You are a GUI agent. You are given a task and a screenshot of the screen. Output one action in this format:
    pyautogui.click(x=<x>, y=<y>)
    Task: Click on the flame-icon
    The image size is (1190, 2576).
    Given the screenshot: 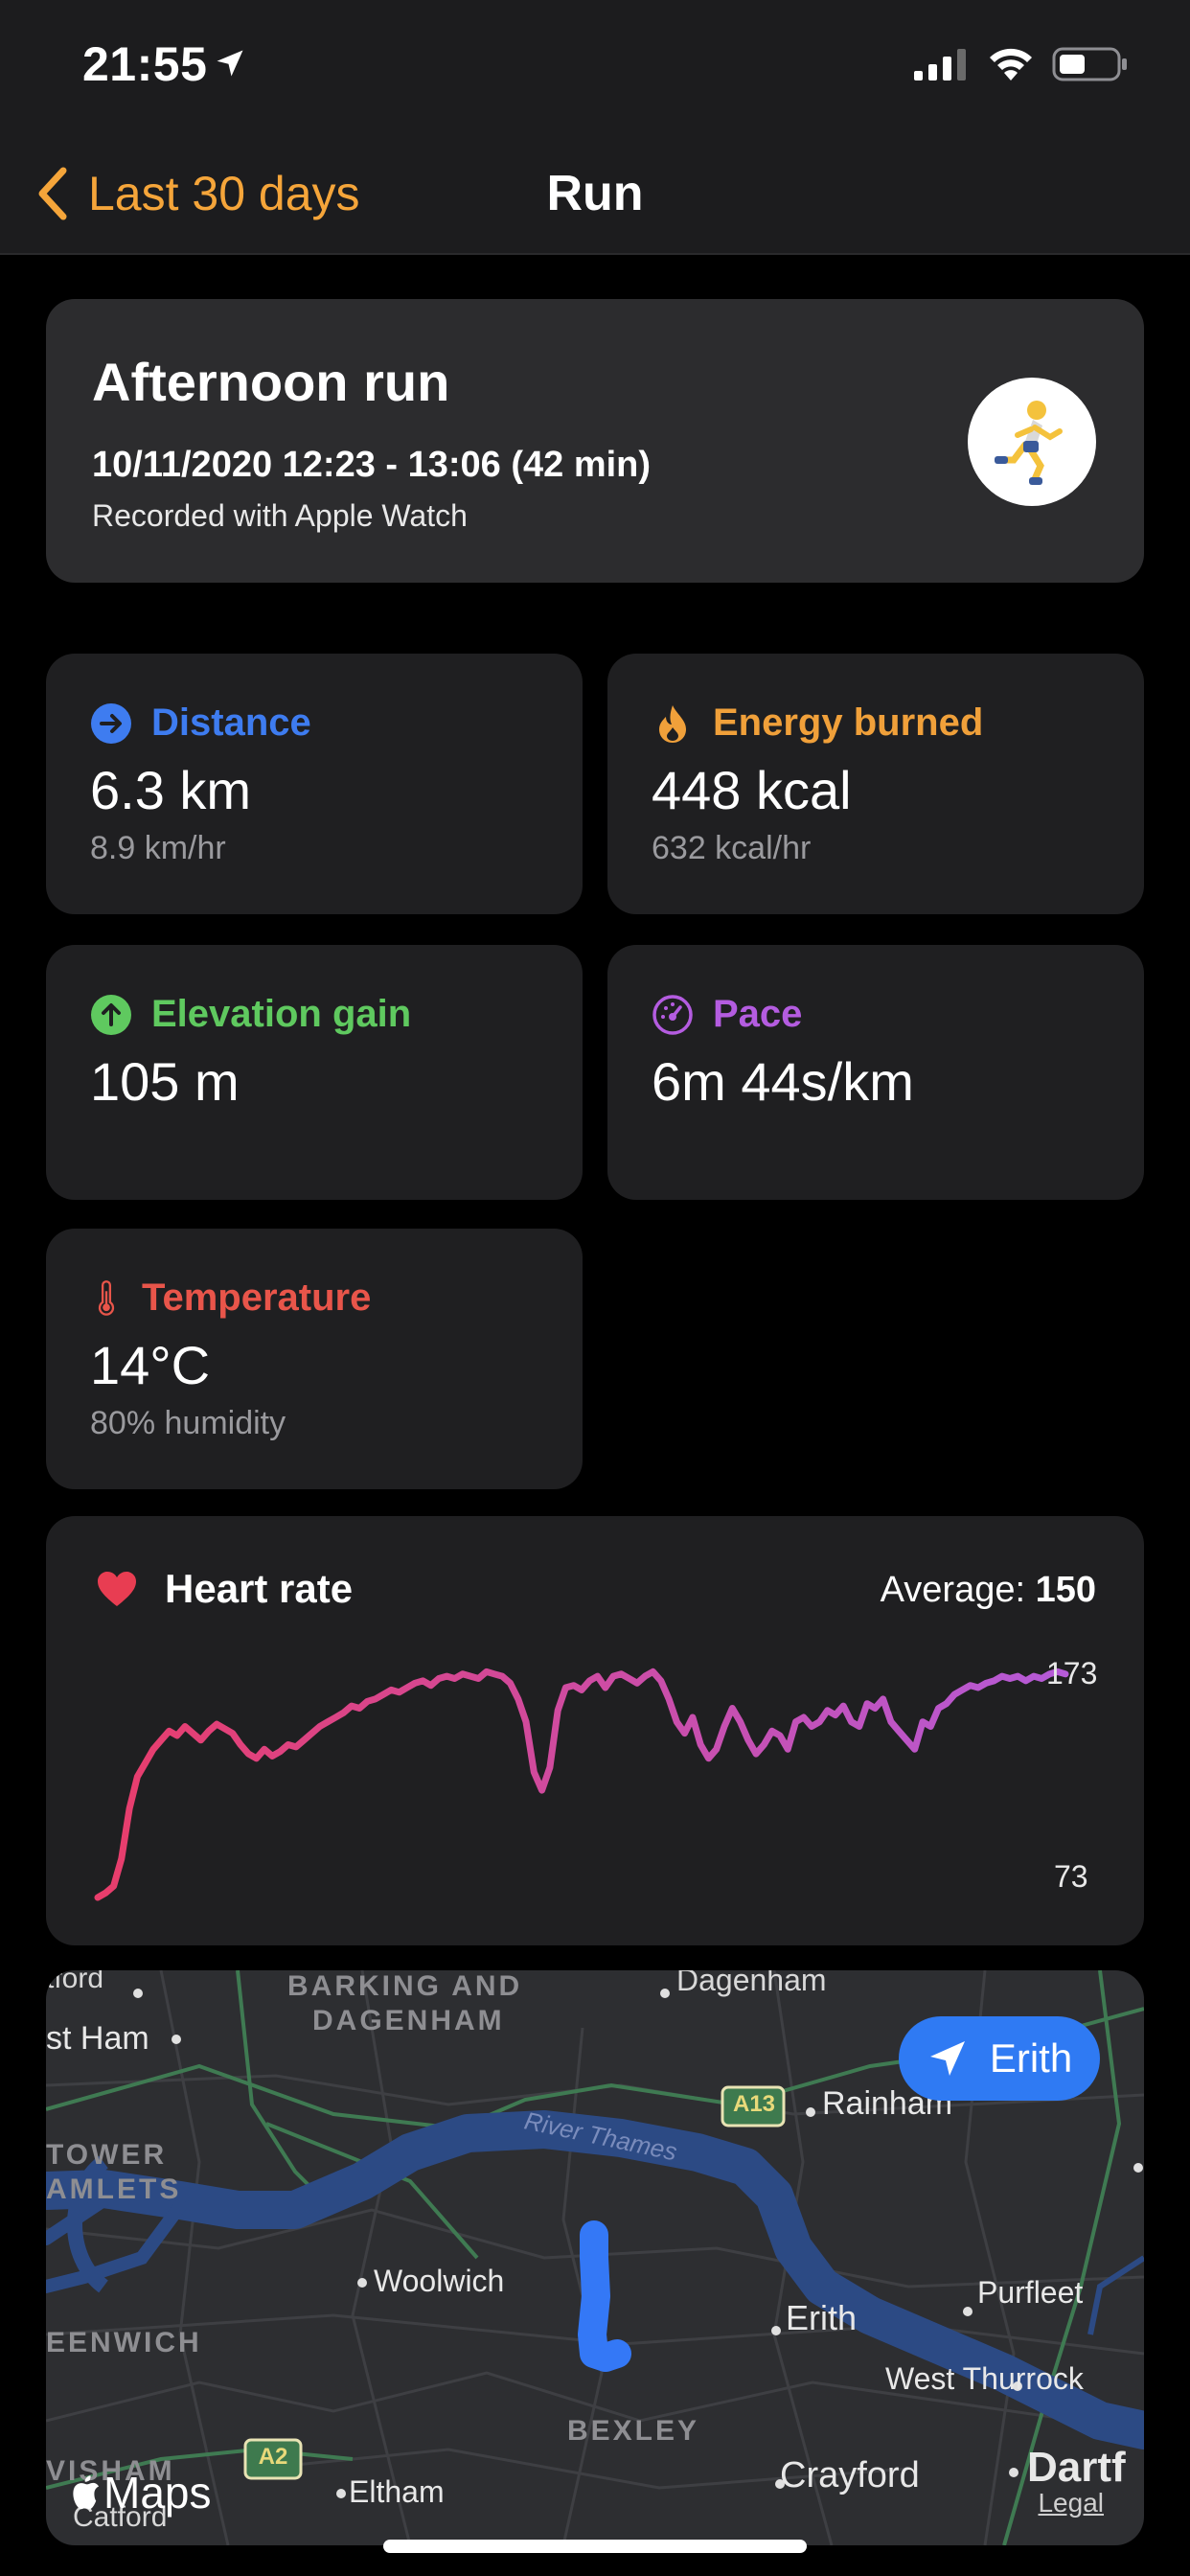 What is the action you would take?
    pyautogui.click(x=672, y=723)
    